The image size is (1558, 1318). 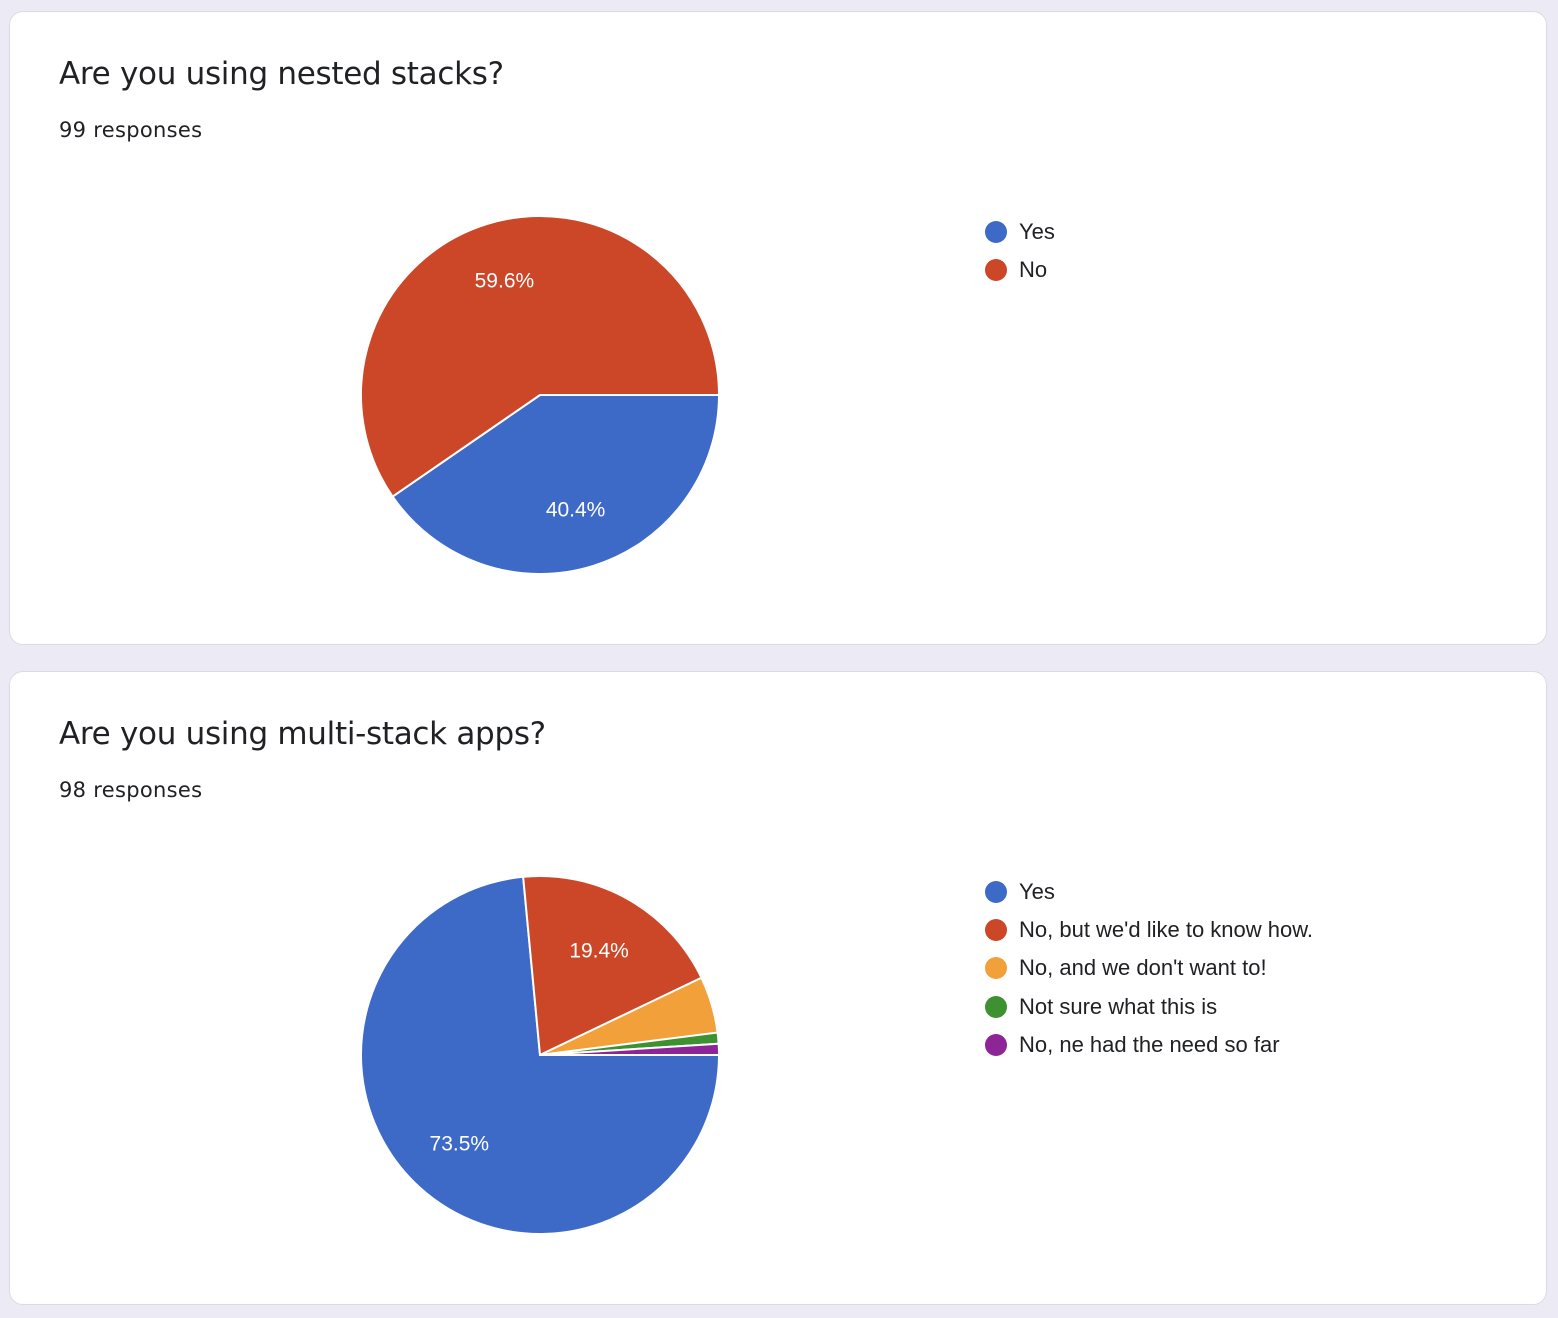 I want to click on legend-item-no: No, so click(x=1020, y=270).